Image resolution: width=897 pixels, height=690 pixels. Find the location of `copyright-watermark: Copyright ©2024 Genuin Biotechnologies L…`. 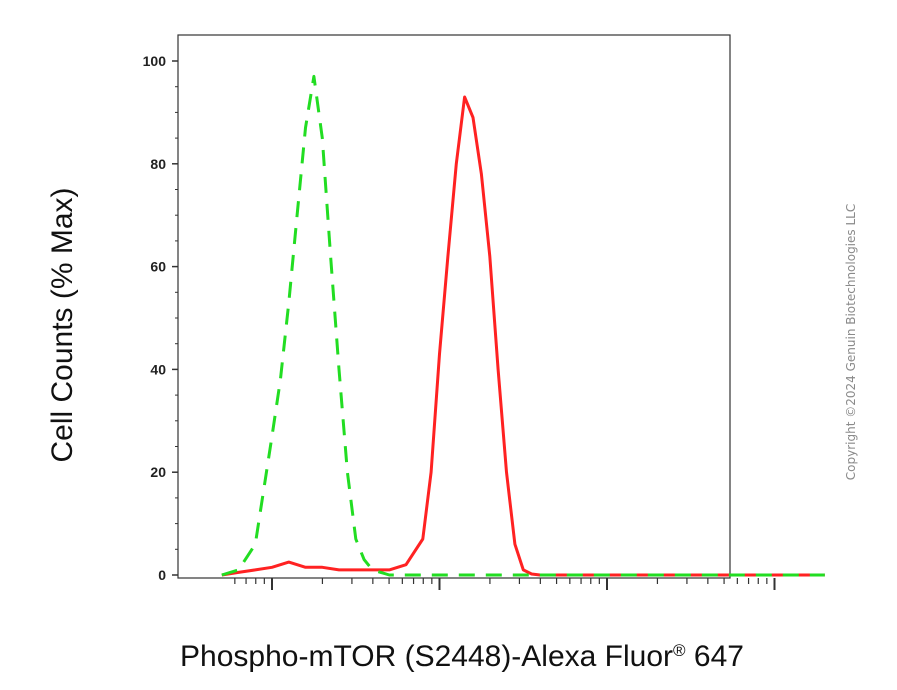

copyright-watermark: Copyright ©2024 Genuin Biotechnologies L… is located at coordinates (851, 342).